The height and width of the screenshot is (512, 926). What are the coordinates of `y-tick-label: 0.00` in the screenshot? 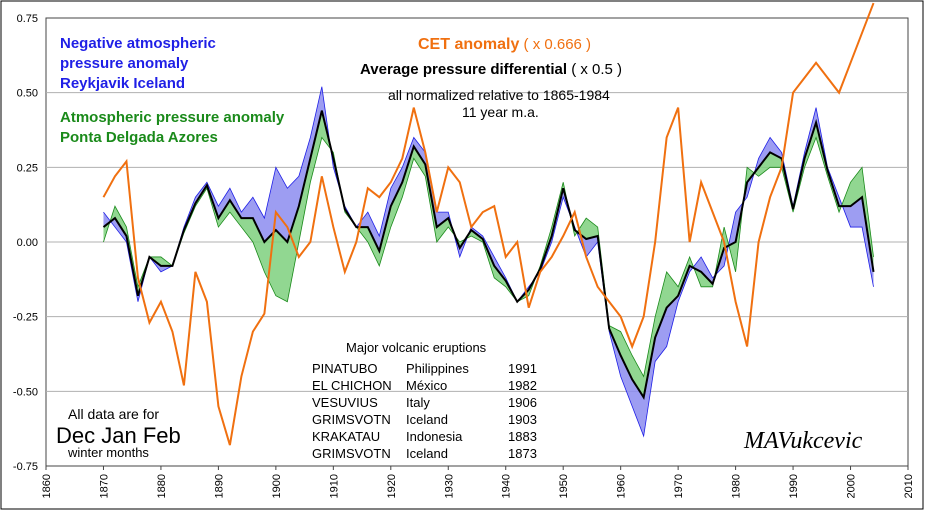 It's located at (27, 243).